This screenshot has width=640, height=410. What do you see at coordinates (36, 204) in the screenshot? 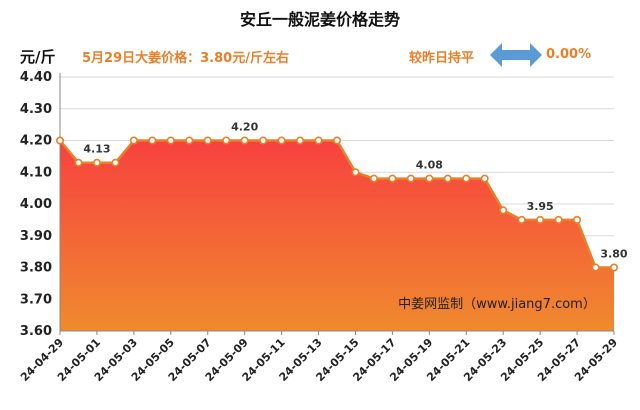
I see `y-tick-label: 4.00` at bounding box center [36, 204].